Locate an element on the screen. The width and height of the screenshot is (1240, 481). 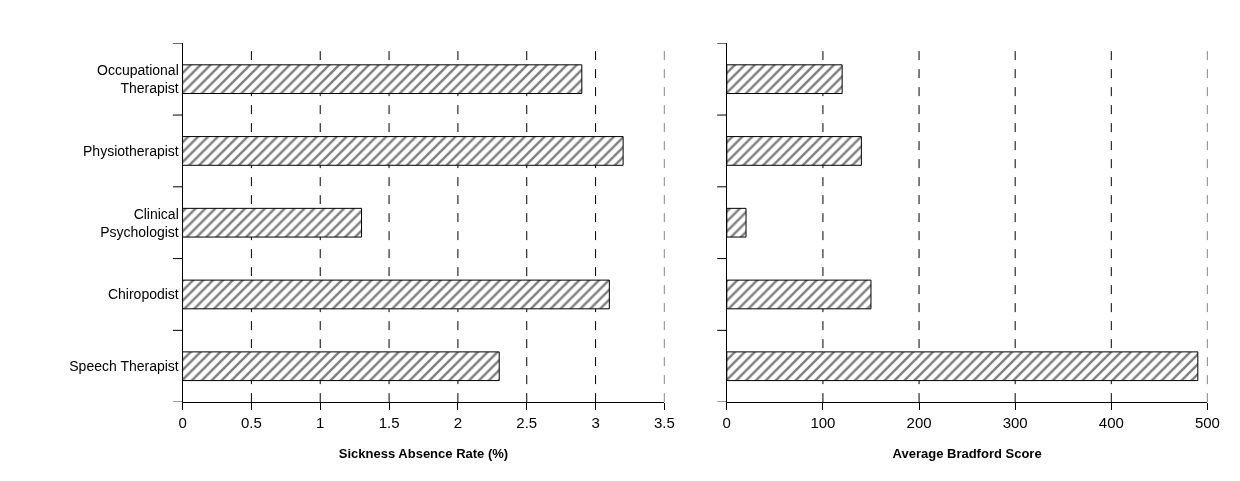
y-tick-label: Occupational Therapist is located at coordinates (138, 79).